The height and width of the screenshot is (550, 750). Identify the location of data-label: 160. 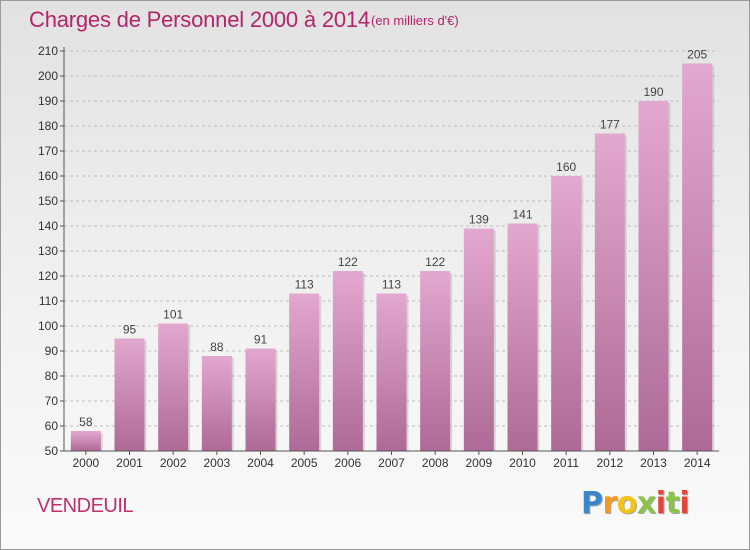
(566, 167).